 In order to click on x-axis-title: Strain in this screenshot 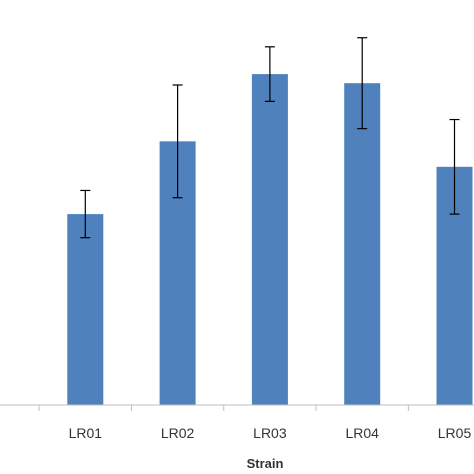, I will do `click(265, 463)`.